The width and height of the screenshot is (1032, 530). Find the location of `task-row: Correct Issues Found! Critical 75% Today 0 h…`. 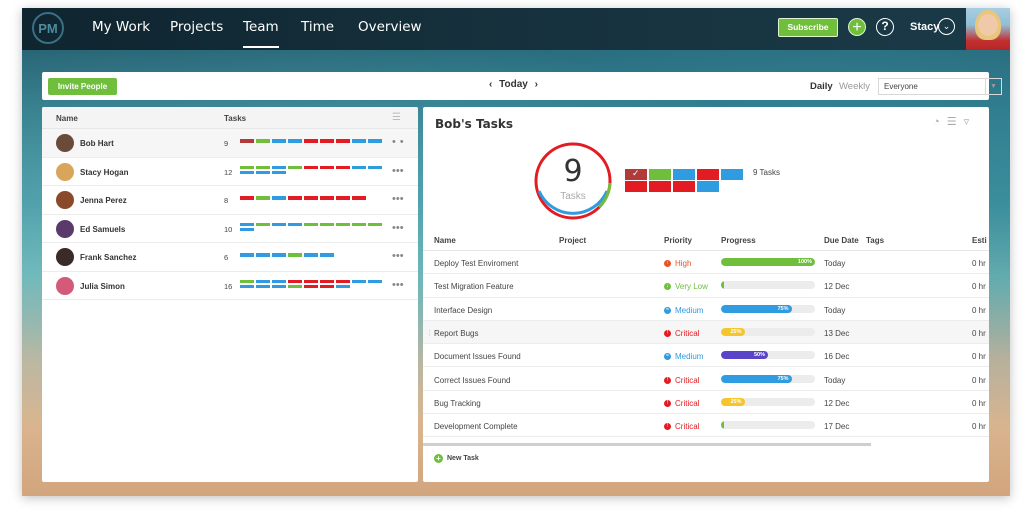

task-row: Correct Issues Found! Critical 75% Today 0 h… is located at coordinates (706, 379).